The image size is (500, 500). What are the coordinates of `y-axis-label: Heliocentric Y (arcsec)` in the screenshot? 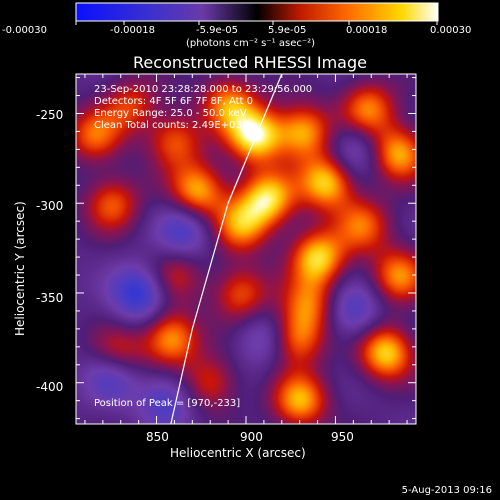 It's located at (20, 268).